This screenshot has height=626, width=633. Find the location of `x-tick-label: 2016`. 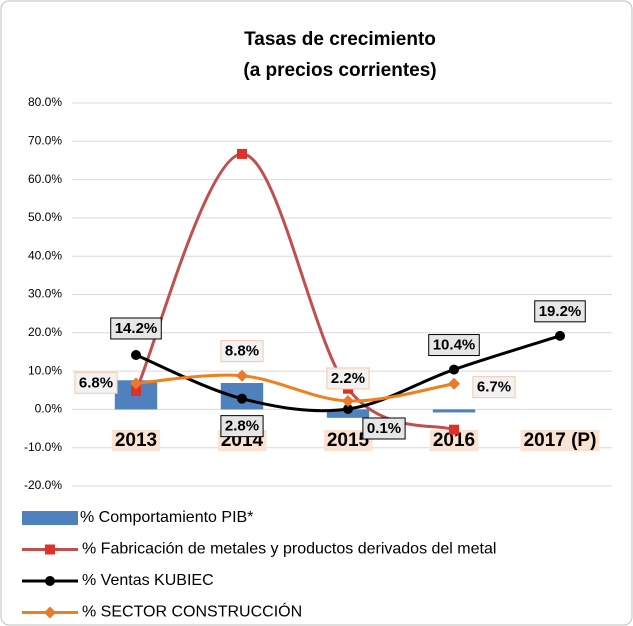

x-tick-label: 2016 is located at coordinates (454, 440).